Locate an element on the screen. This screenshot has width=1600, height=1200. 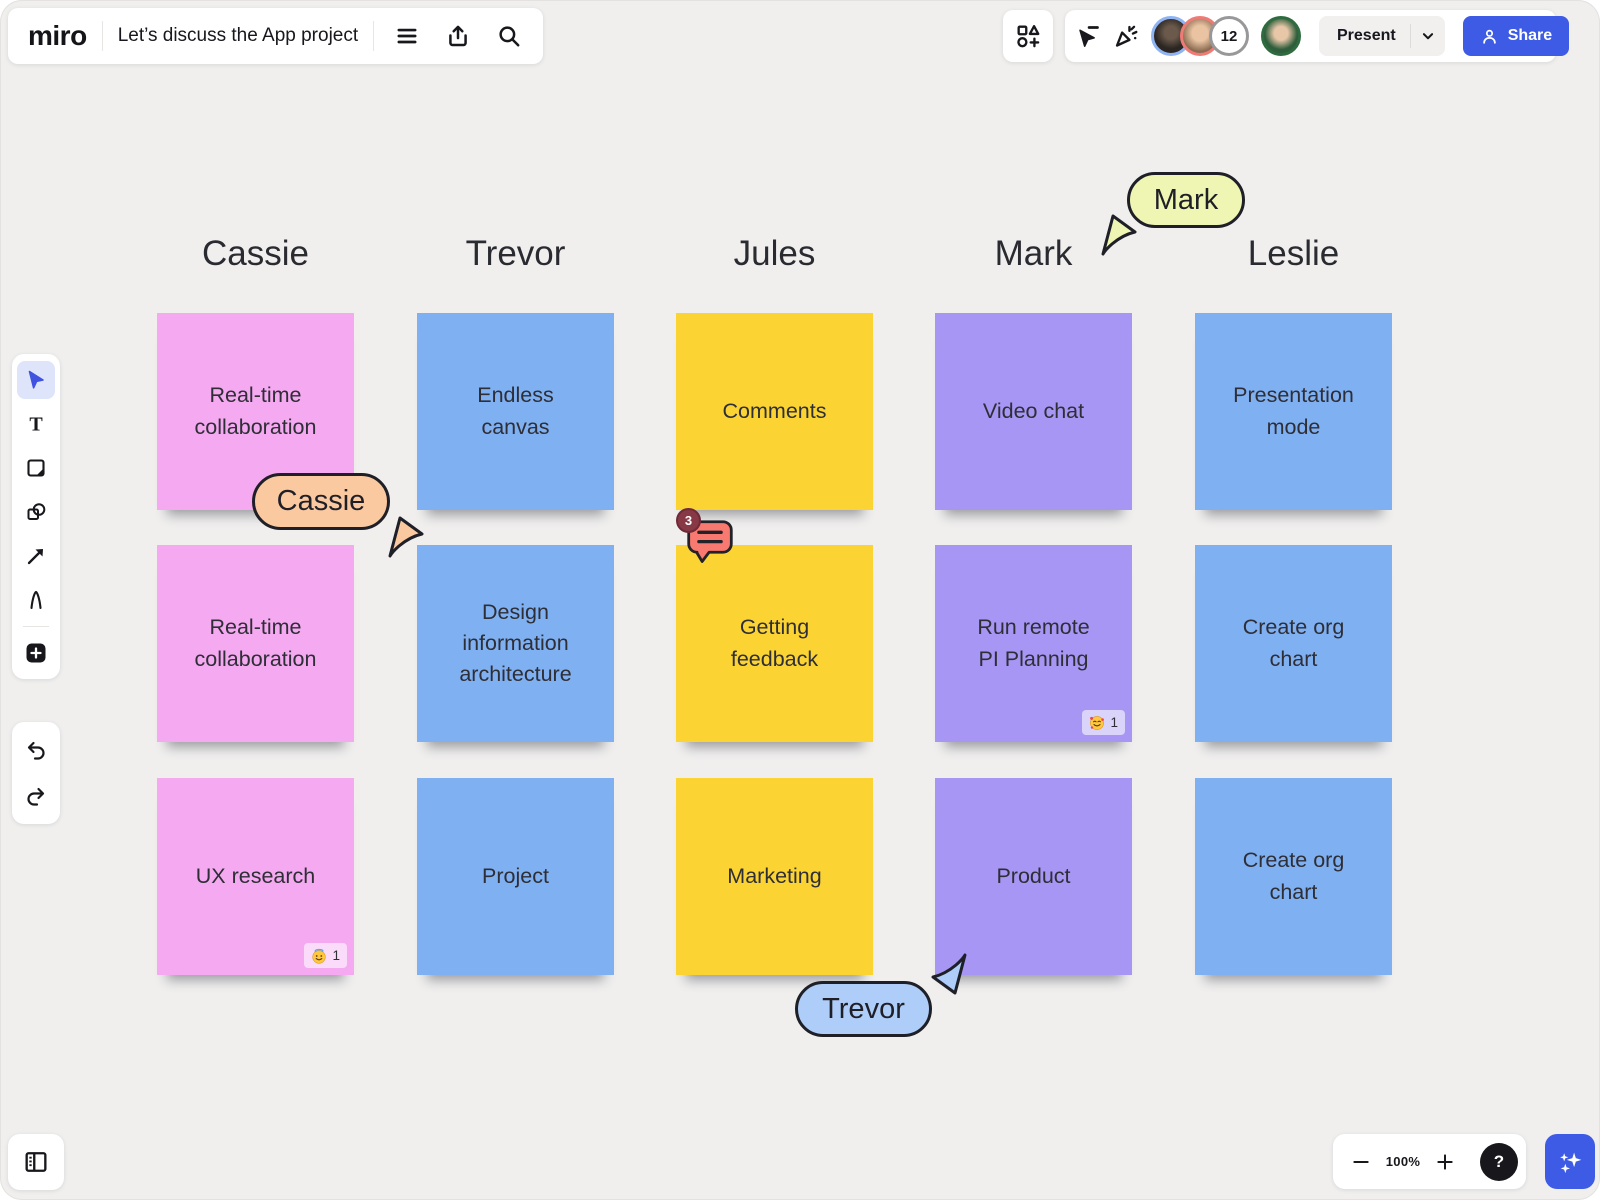
smiling-face-with-halo-icon is located at coordinates (319, 956).